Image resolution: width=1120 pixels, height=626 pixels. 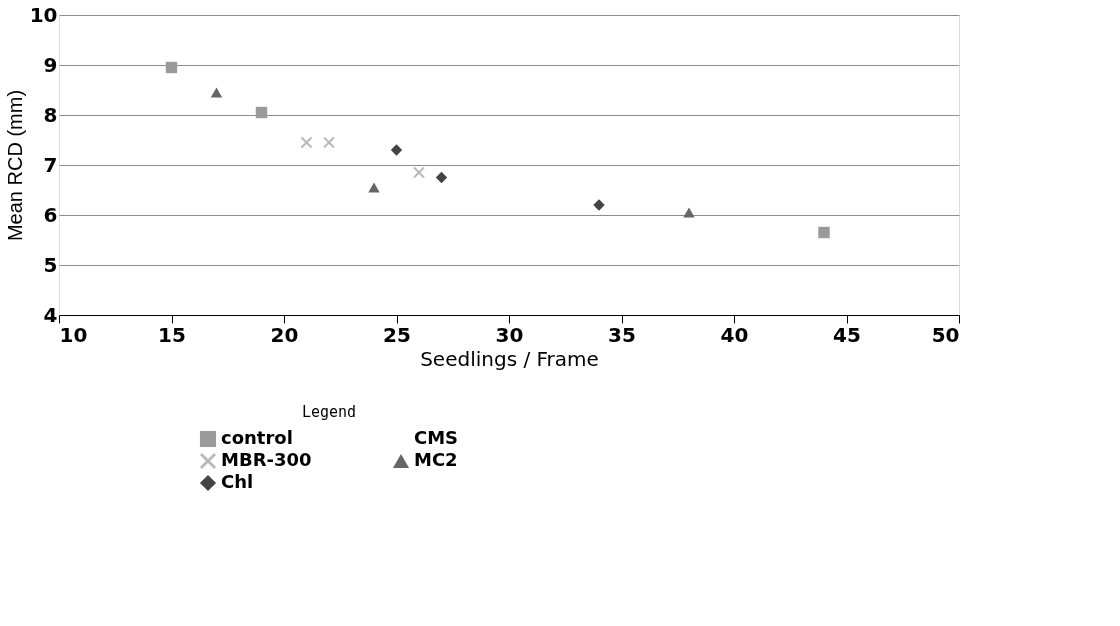 I want to click on legend-title: Legend, so click(x=329, y=412).